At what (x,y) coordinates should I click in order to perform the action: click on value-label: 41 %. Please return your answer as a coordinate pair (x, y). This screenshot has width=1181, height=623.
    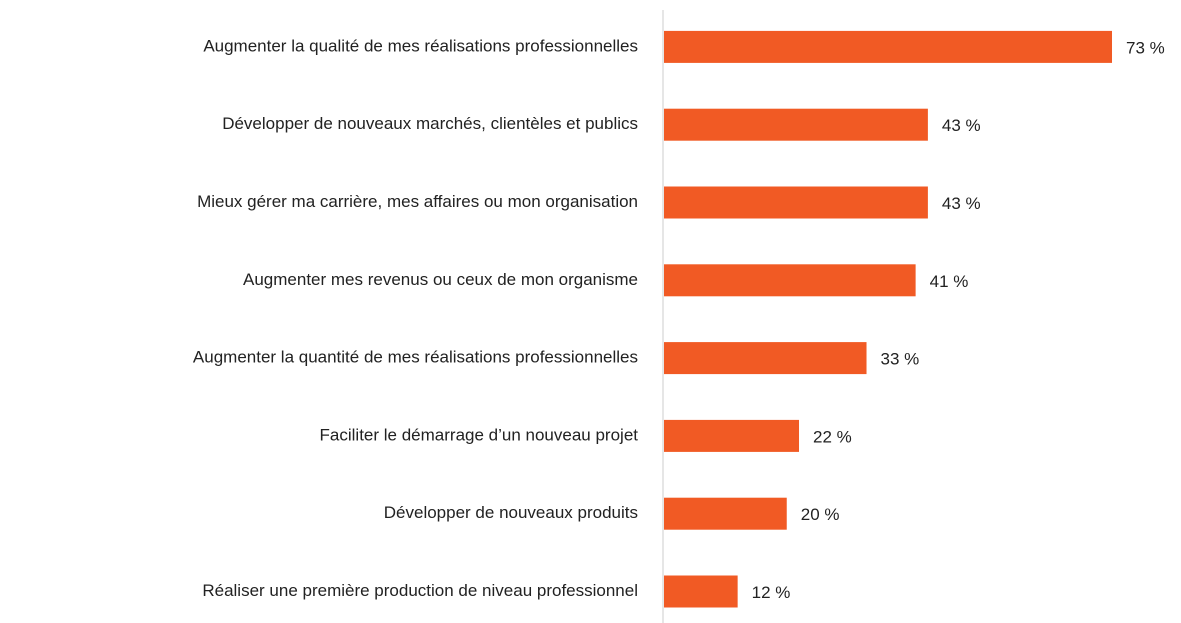
    Looking at the image, I should click on (949, 281).